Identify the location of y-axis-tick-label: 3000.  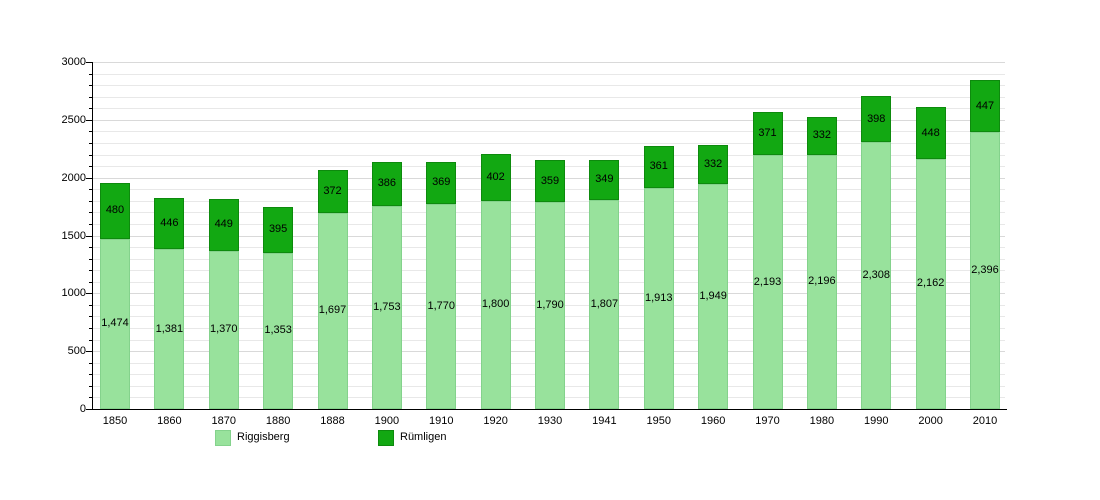
(73, 62).